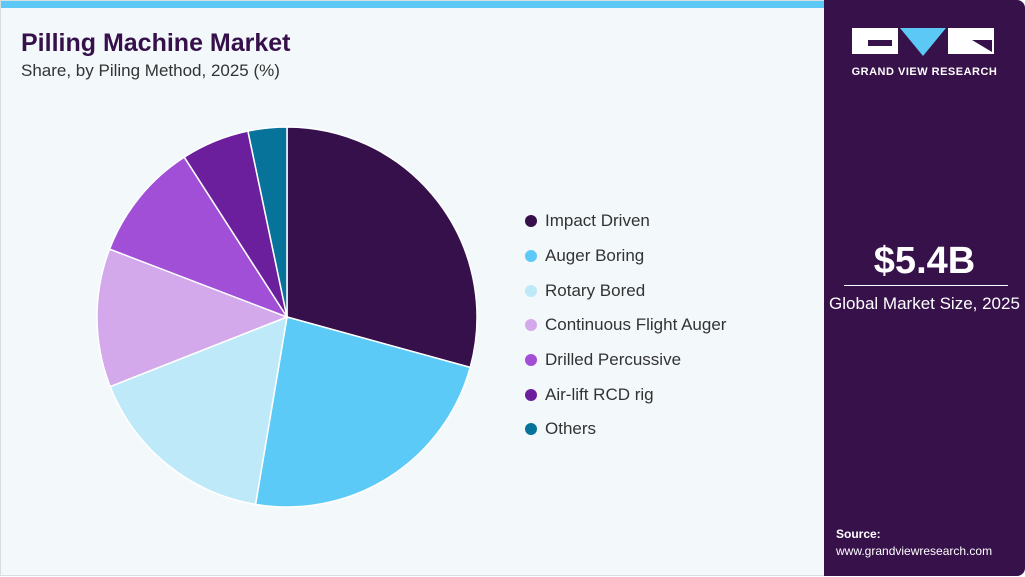 Image resolution: width=1025 pixels, height=577 pixels. Describe the element at coordinates (156, 43) in the screenshot. I see `chart-title: Pilling Machine Market` at that location.